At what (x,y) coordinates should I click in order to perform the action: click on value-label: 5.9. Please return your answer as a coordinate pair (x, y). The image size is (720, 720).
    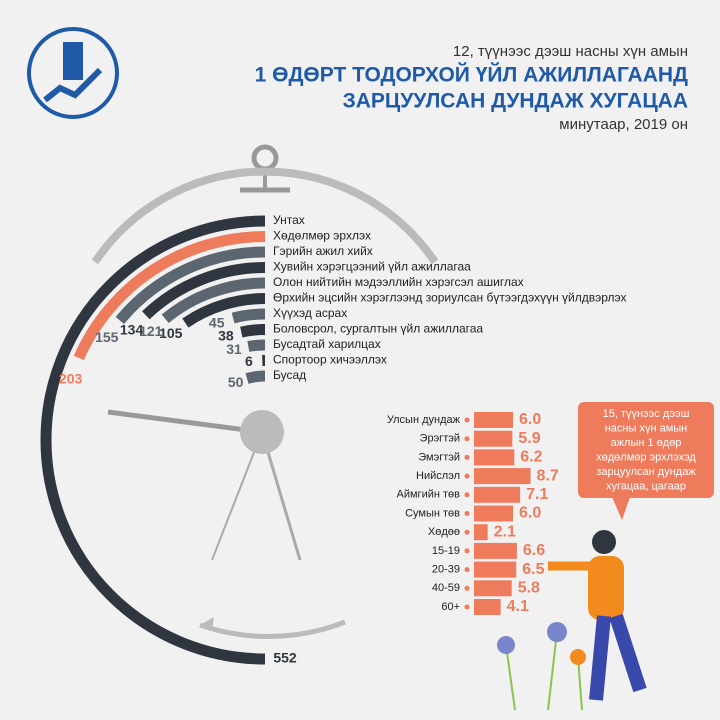
    Looking at the image, I should click on (529, 438).